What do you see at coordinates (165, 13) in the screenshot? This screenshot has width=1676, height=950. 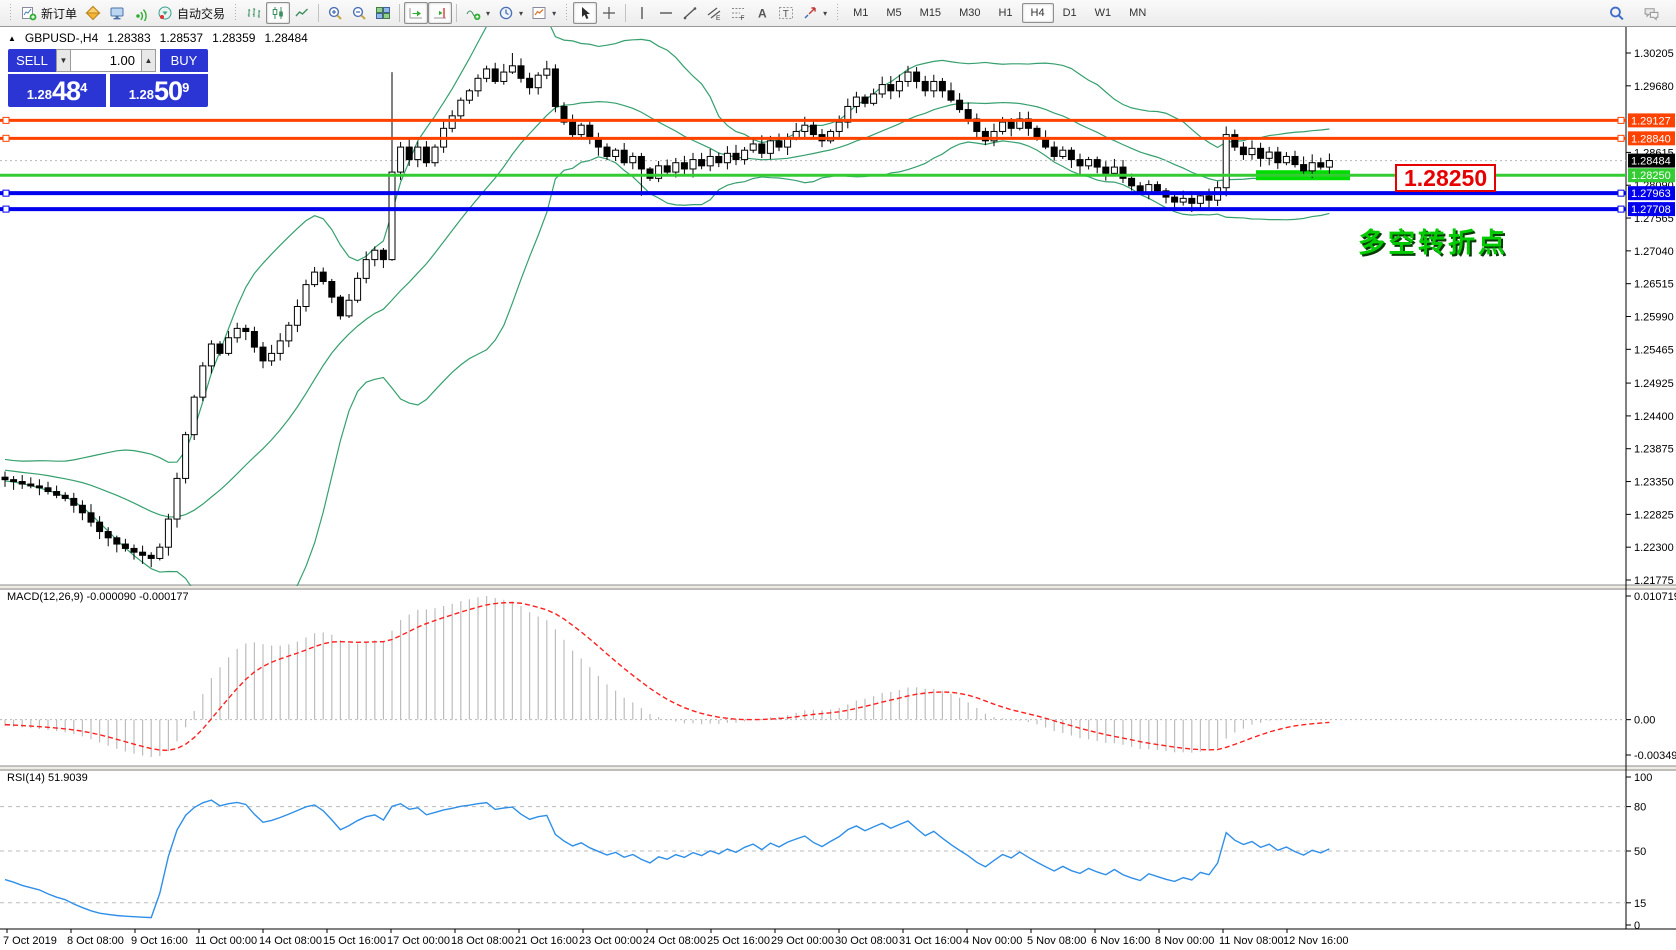 I see `autotrading-icon` at bounding box center [165, 13].